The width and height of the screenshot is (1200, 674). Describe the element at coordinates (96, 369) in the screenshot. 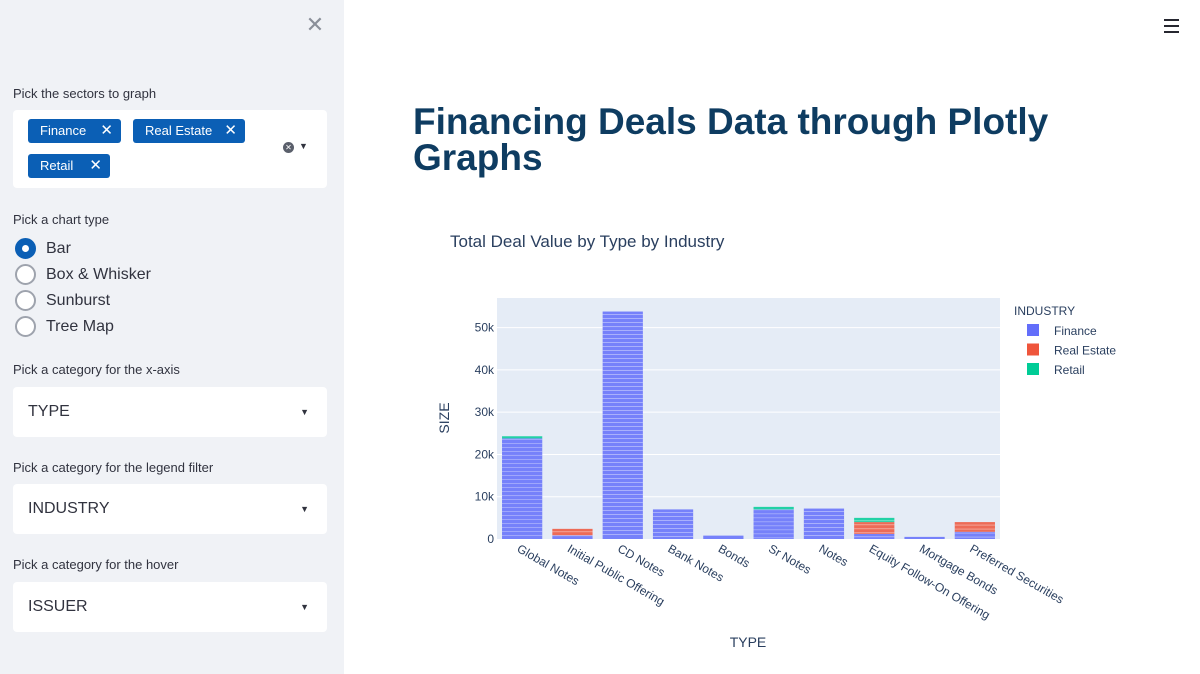

I see `xaxis-label: Pick a category for the x-axis` at that location.